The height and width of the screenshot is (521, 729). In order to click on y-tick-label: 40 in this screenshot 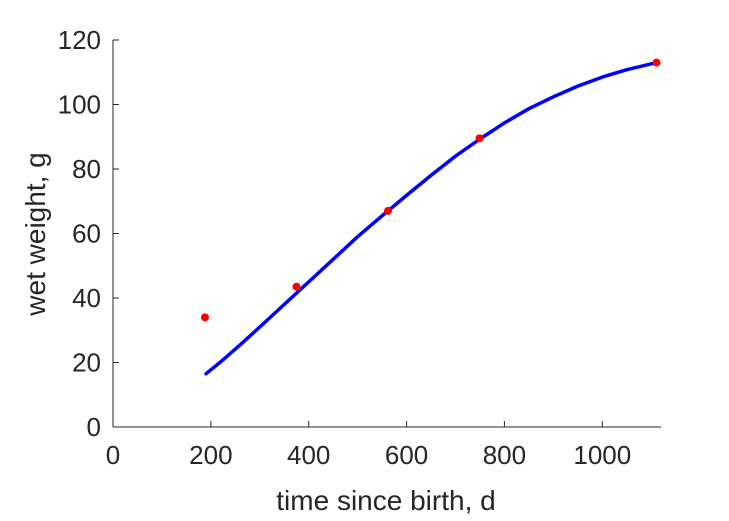, I will do `click(86, 298)`.